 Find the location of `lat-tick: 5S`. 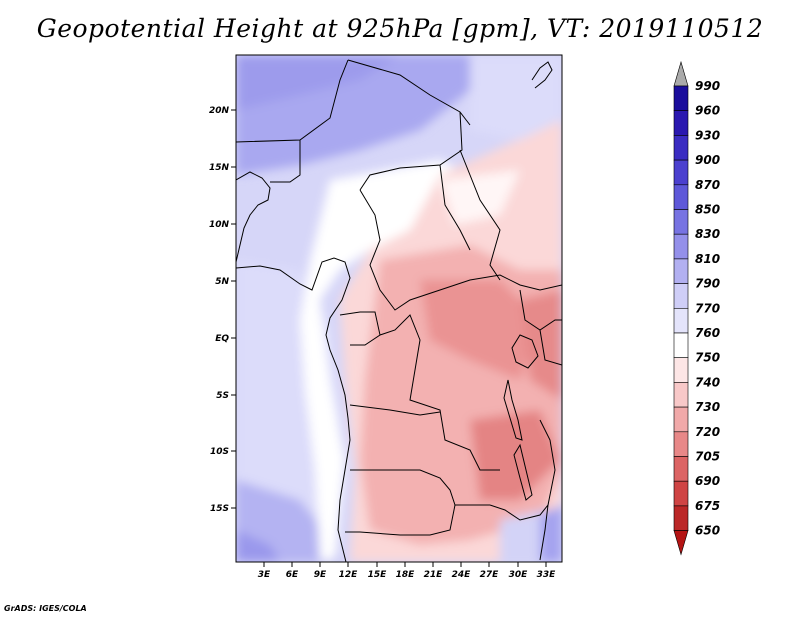

lat-tick: 5S is located at coordinates (226, 396).